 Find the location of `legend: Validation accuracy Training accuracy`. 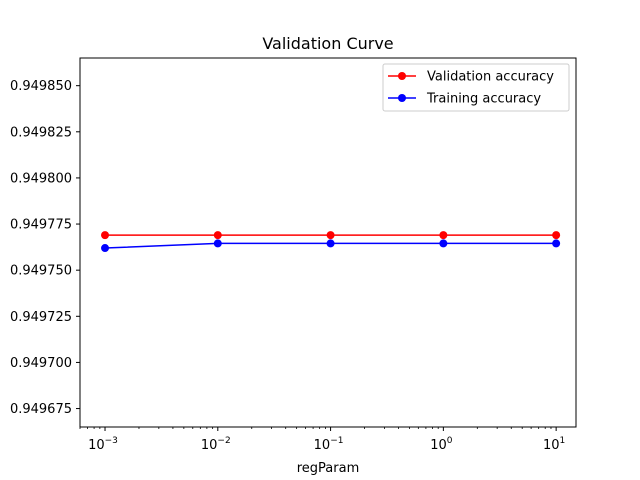

legend: Validation accuracy Training accuracy is located at coordinates (476, 87).